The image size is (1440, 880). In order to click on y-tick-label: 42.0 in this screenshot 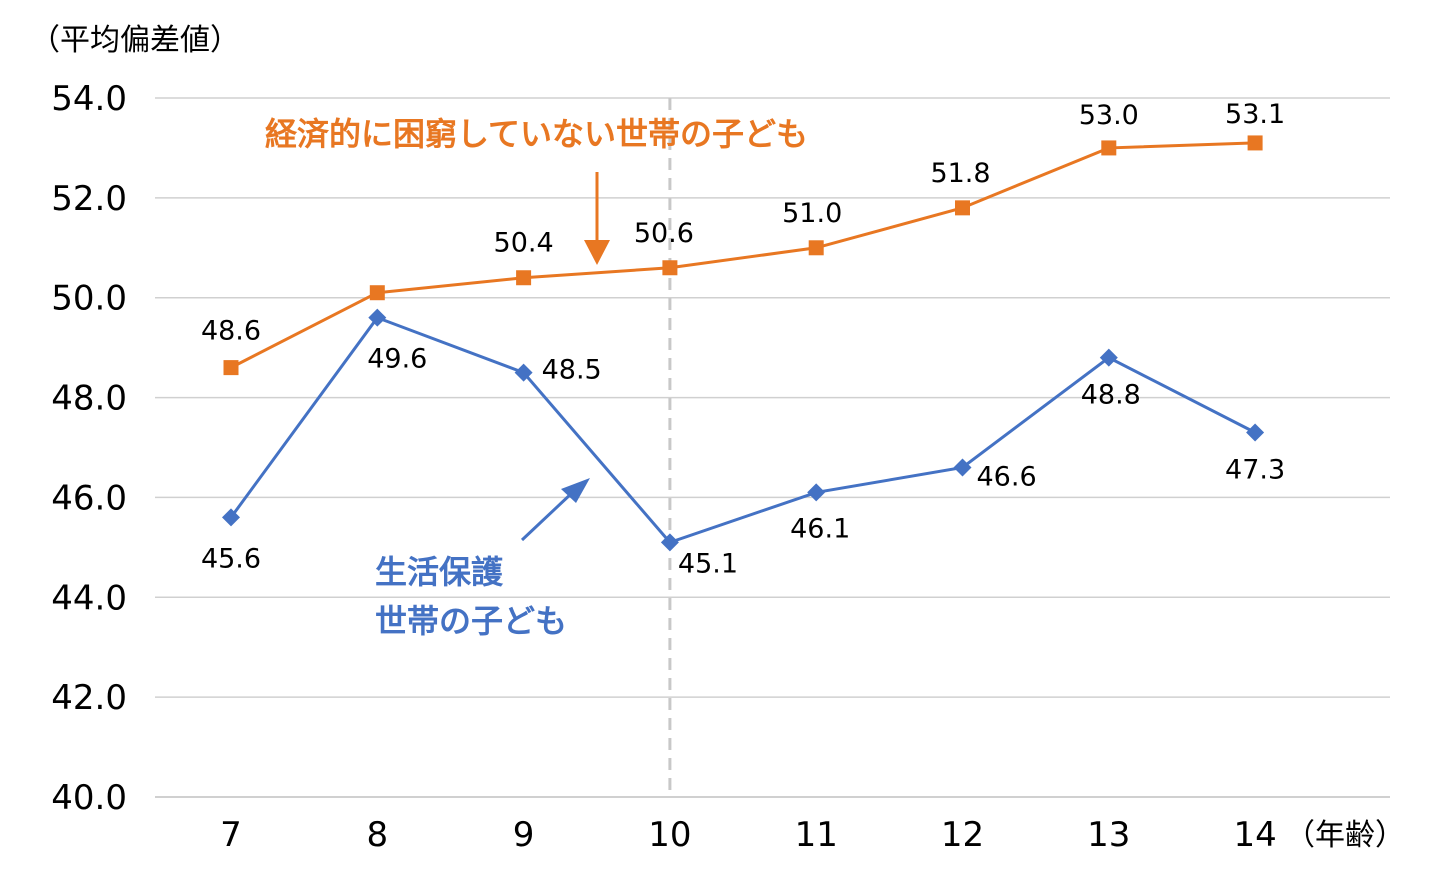, I will do `click(89, 698)`.